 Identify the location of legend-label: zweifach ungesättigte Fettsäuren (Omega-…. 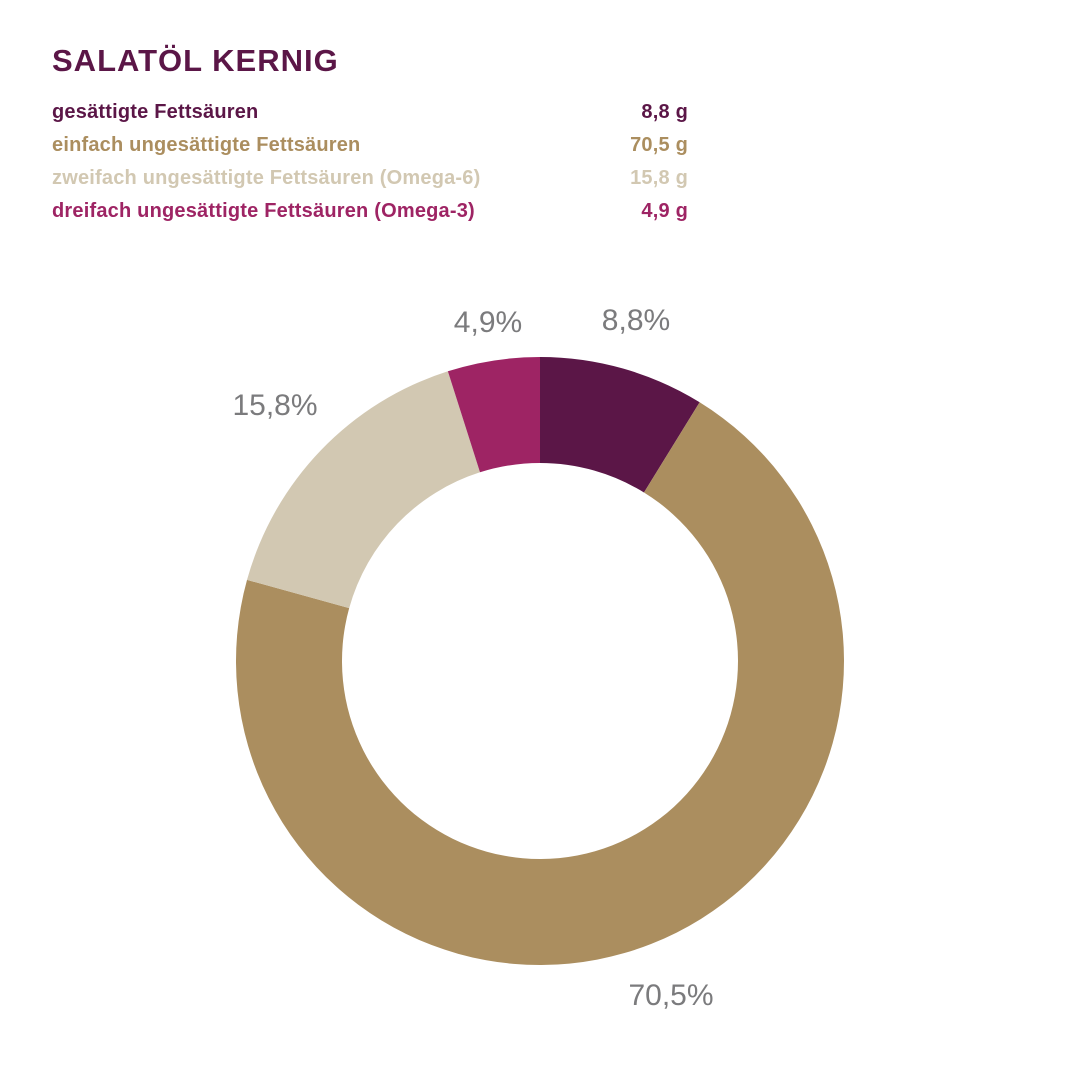
(266, 178).